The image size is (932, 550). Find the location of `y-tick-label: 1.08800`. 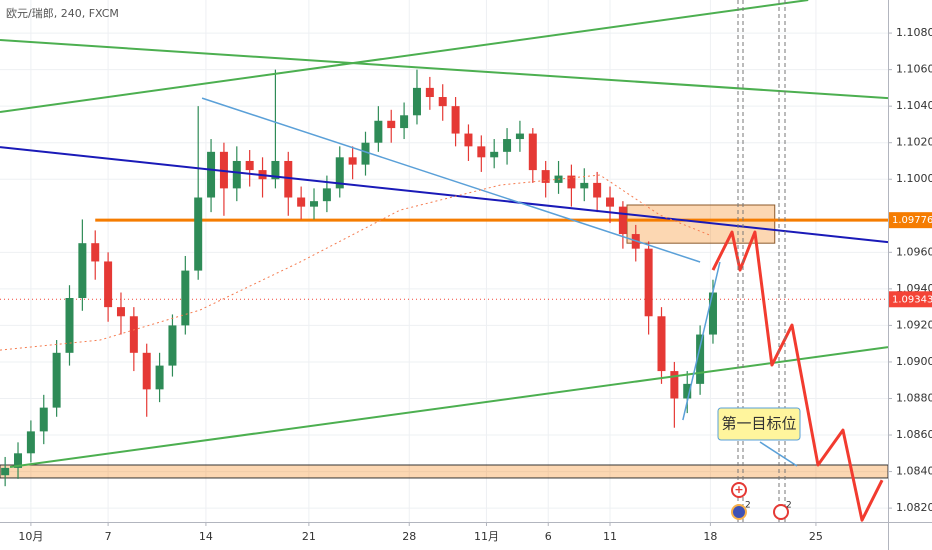

y-tick-label: 1.08800 is located at coordinates (914, 397).